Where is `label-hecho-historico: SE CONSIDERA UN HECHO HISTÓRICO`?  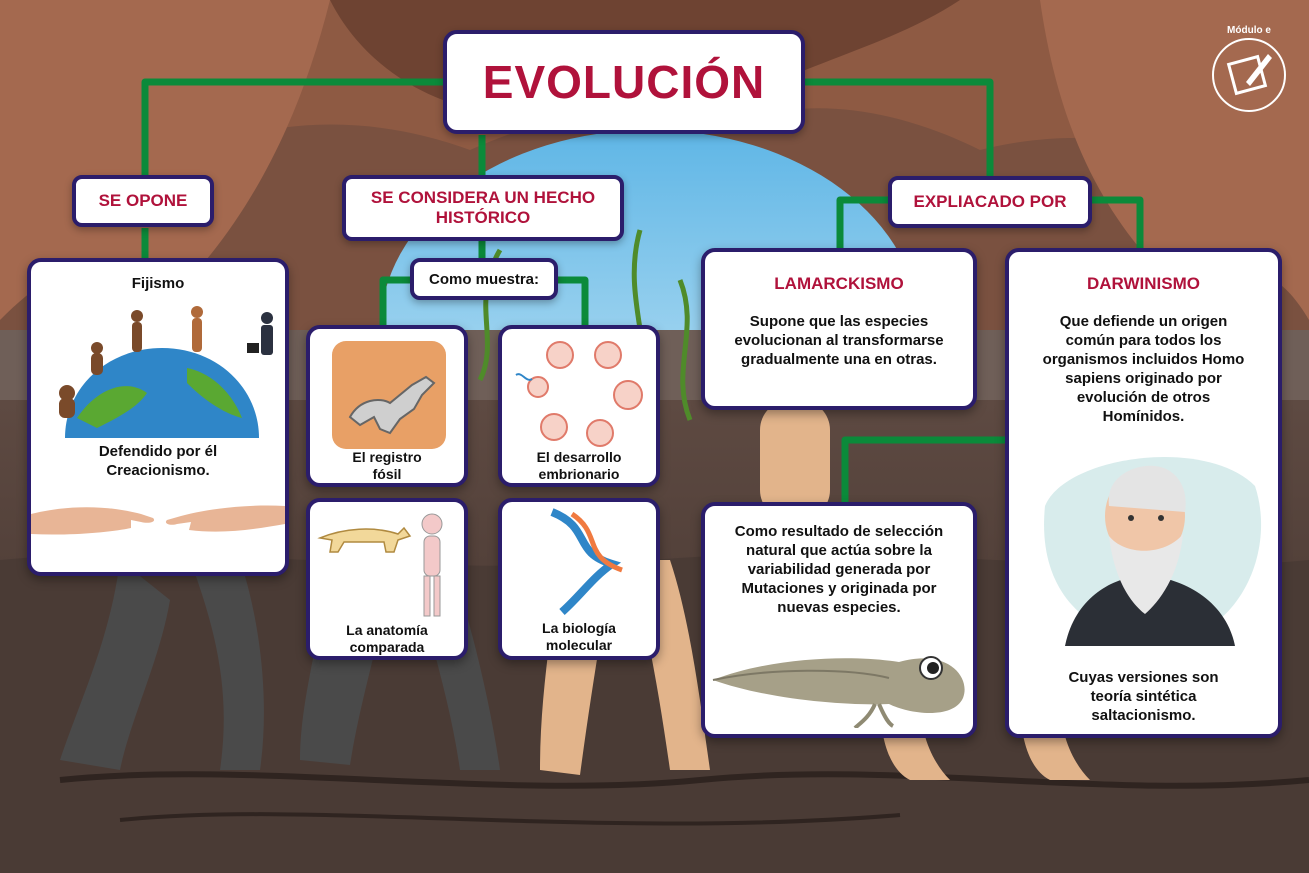 label-hecho-historico: SE CONSIDERA UN HECHO HISTÓRICO is located at coordinates (483, 208).